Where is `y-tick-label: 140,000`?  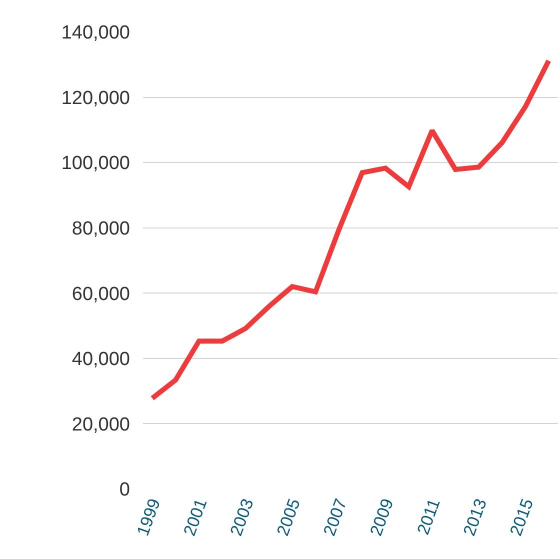 y-tick-label: 140,000 is located at coordinates (95, 33).